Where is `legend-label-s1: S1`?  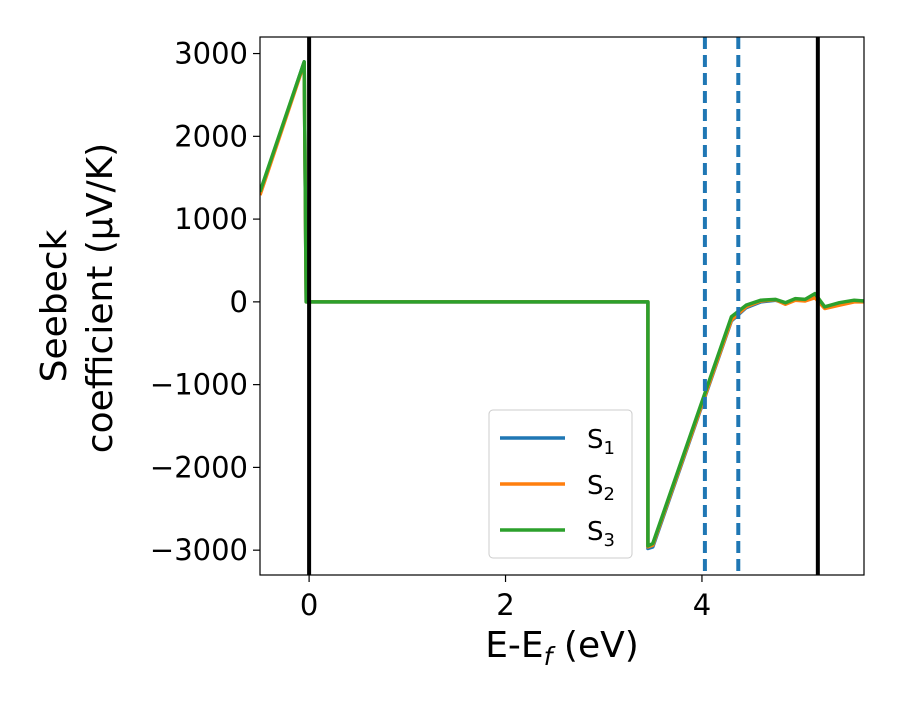
legend-label-s1: S1 is located at coordinates (601, 442).